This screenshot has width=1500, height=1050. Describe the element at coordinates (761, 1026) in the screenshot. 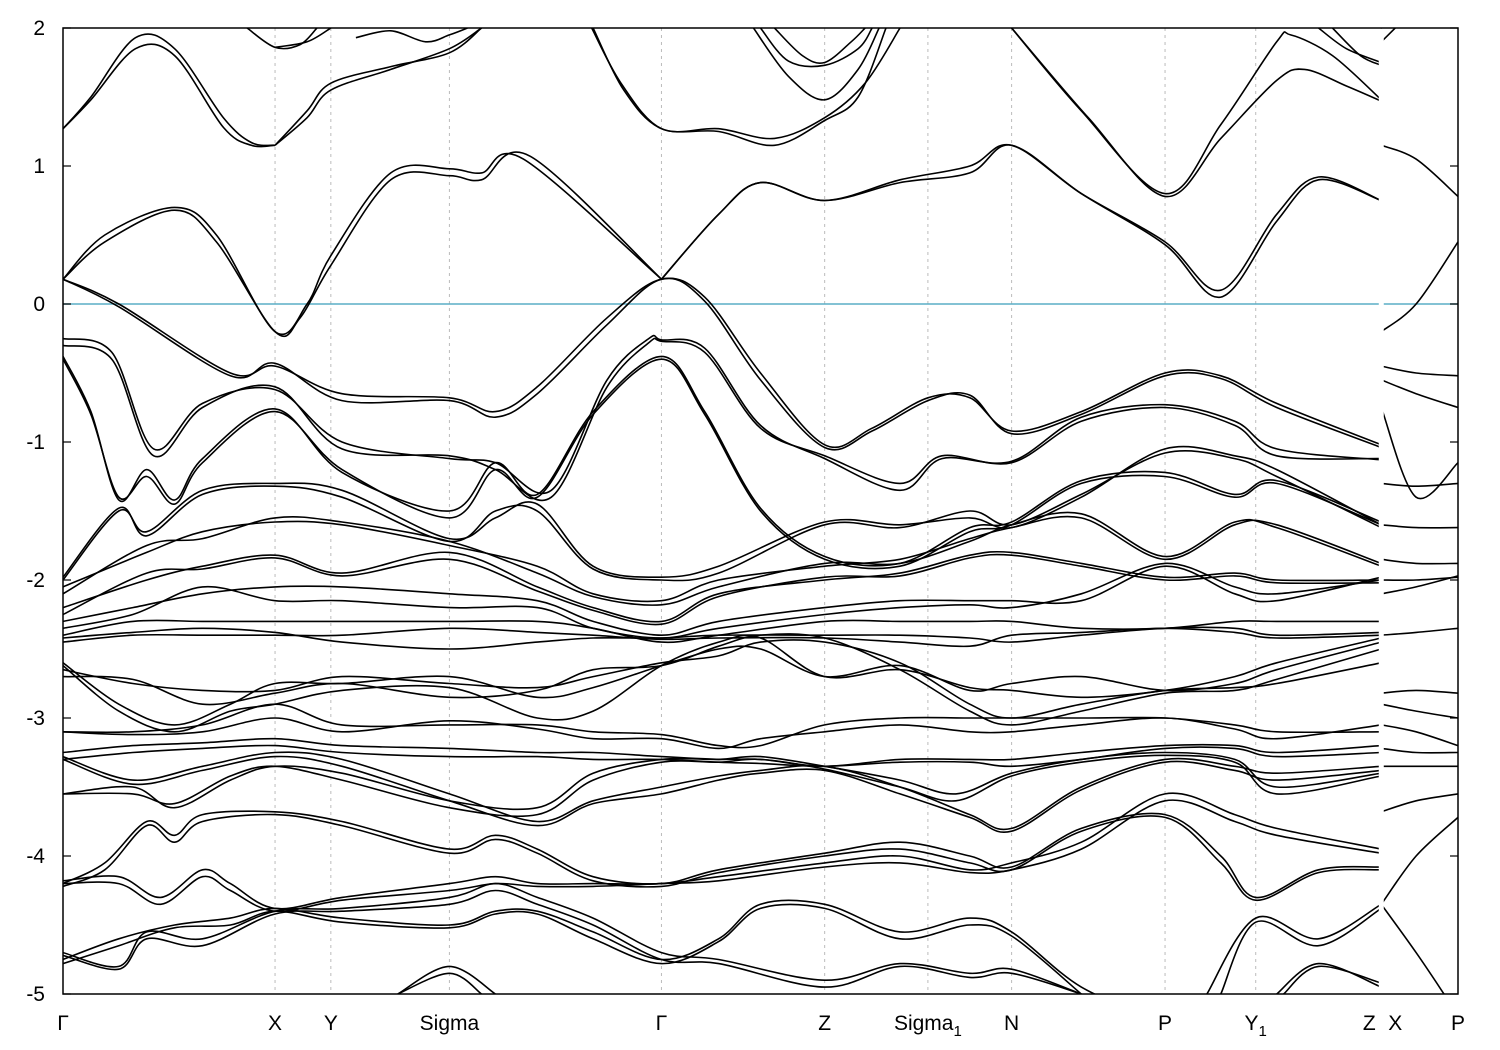

I see `x-axis: Γ X Y Sigma Γ Z Sigma1 N P Y1 Z X P` at that location.